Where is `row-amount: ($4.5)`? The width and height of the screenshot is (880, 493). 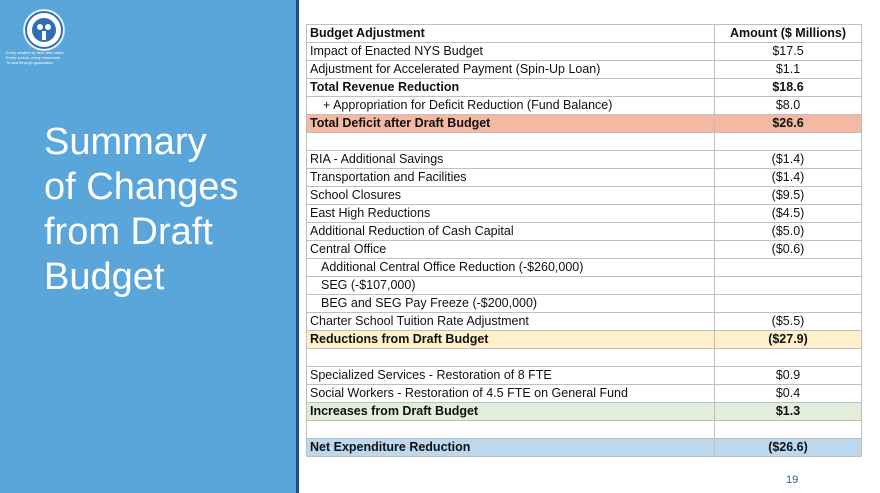
row-amount: ($4.5) is located at coordinates (788, 213).